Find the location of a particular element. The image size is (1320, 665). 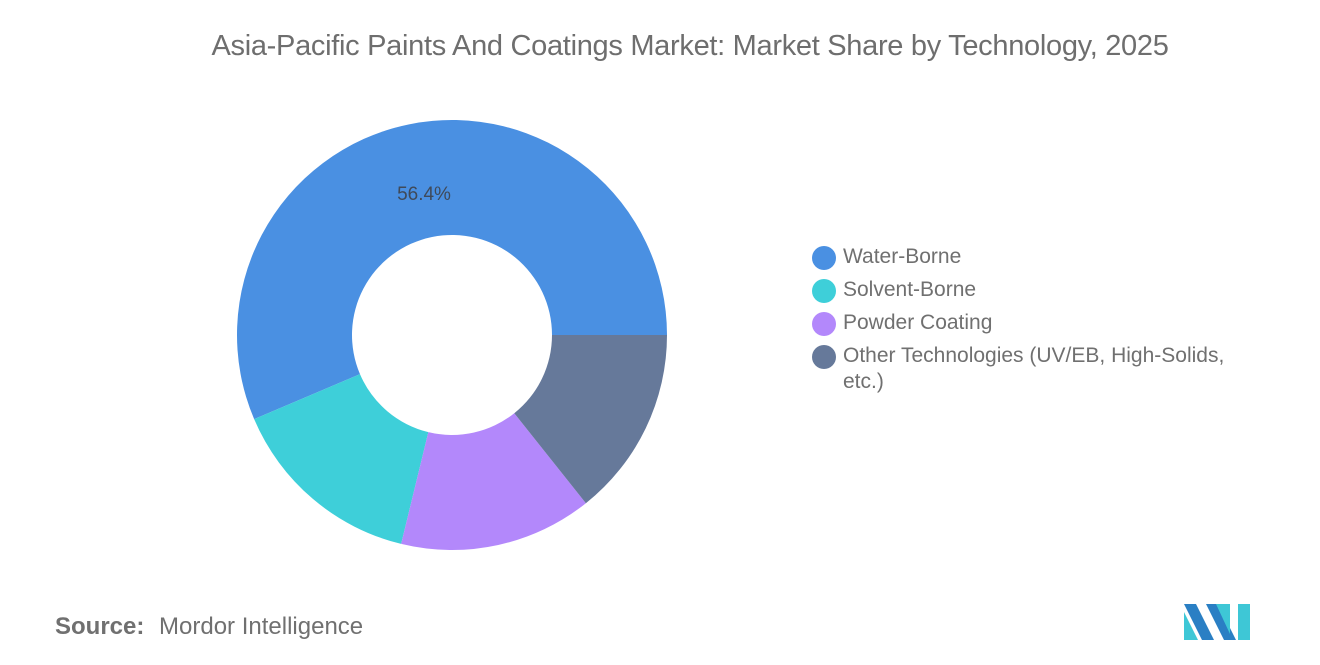

legend-label: Powder Coating is located at coordinates (918, 322).